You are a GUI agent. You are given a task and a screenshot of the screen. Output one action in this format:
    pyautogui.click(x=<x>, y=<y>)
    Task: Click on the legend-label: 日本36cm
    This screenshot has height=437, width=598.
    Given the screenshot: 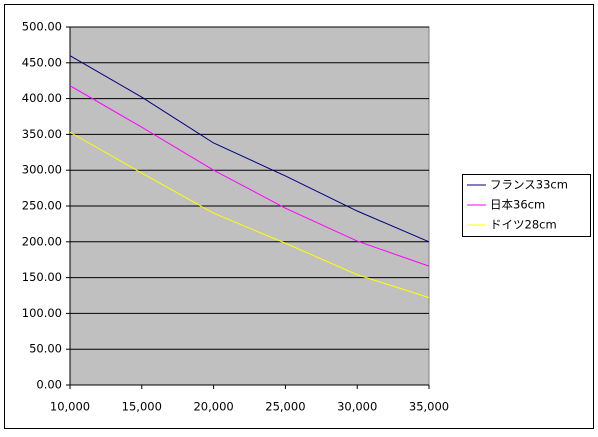 What is the action you would take?
    pyautogui.click(x=517, y=205)
    